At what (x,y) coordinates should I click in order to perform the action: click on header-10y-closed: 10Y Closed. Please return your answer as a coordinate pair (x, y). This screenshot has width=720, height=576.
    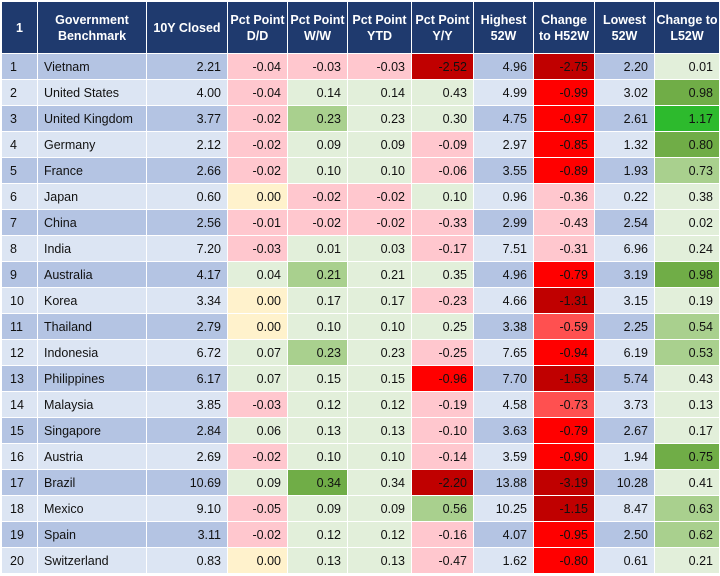
    Looking at the image, I should click on (187, 27).